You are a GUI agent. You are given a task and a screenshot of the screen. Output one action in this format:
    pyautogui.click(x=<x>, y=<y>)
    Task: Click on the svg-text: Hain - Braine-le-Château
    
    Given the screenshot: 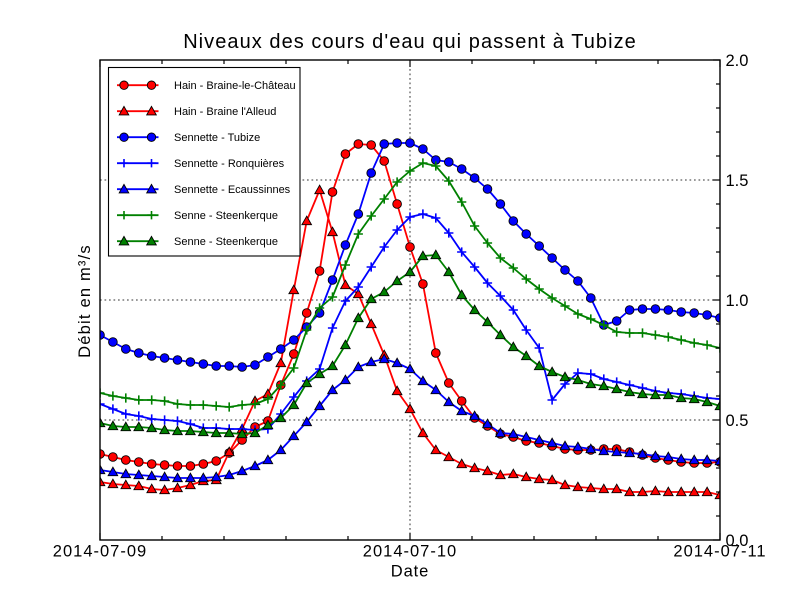 What is the action you would take?
    pyautogui.click(x=235, y=86)
    